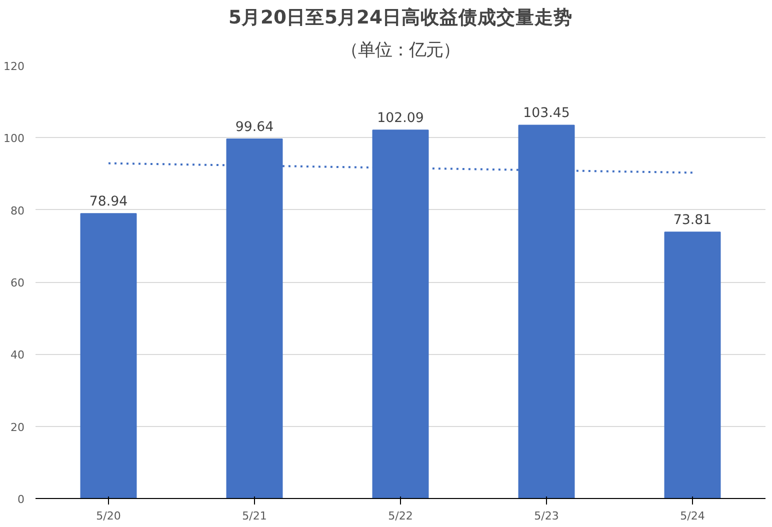 The width and height of the screenshot is (772, 527). Describe the element at coordinates (692, 220) in the screenshot. I see `data-label: 73.81` at that location.